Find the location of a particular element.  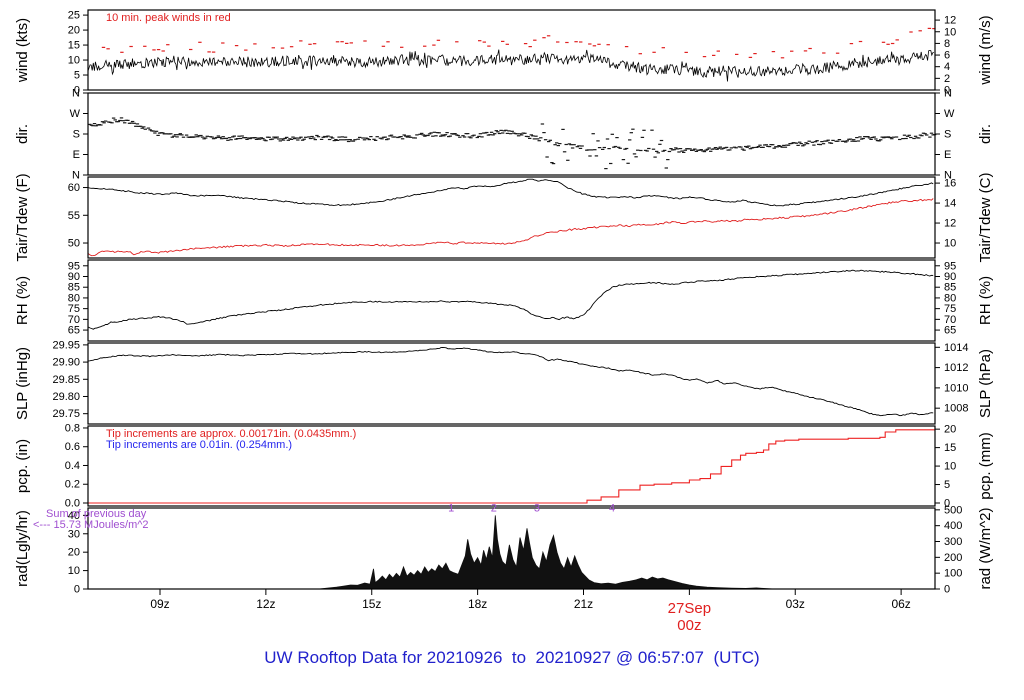

slp-tick-label-right: 1012 is located at coordinates (956, 368).